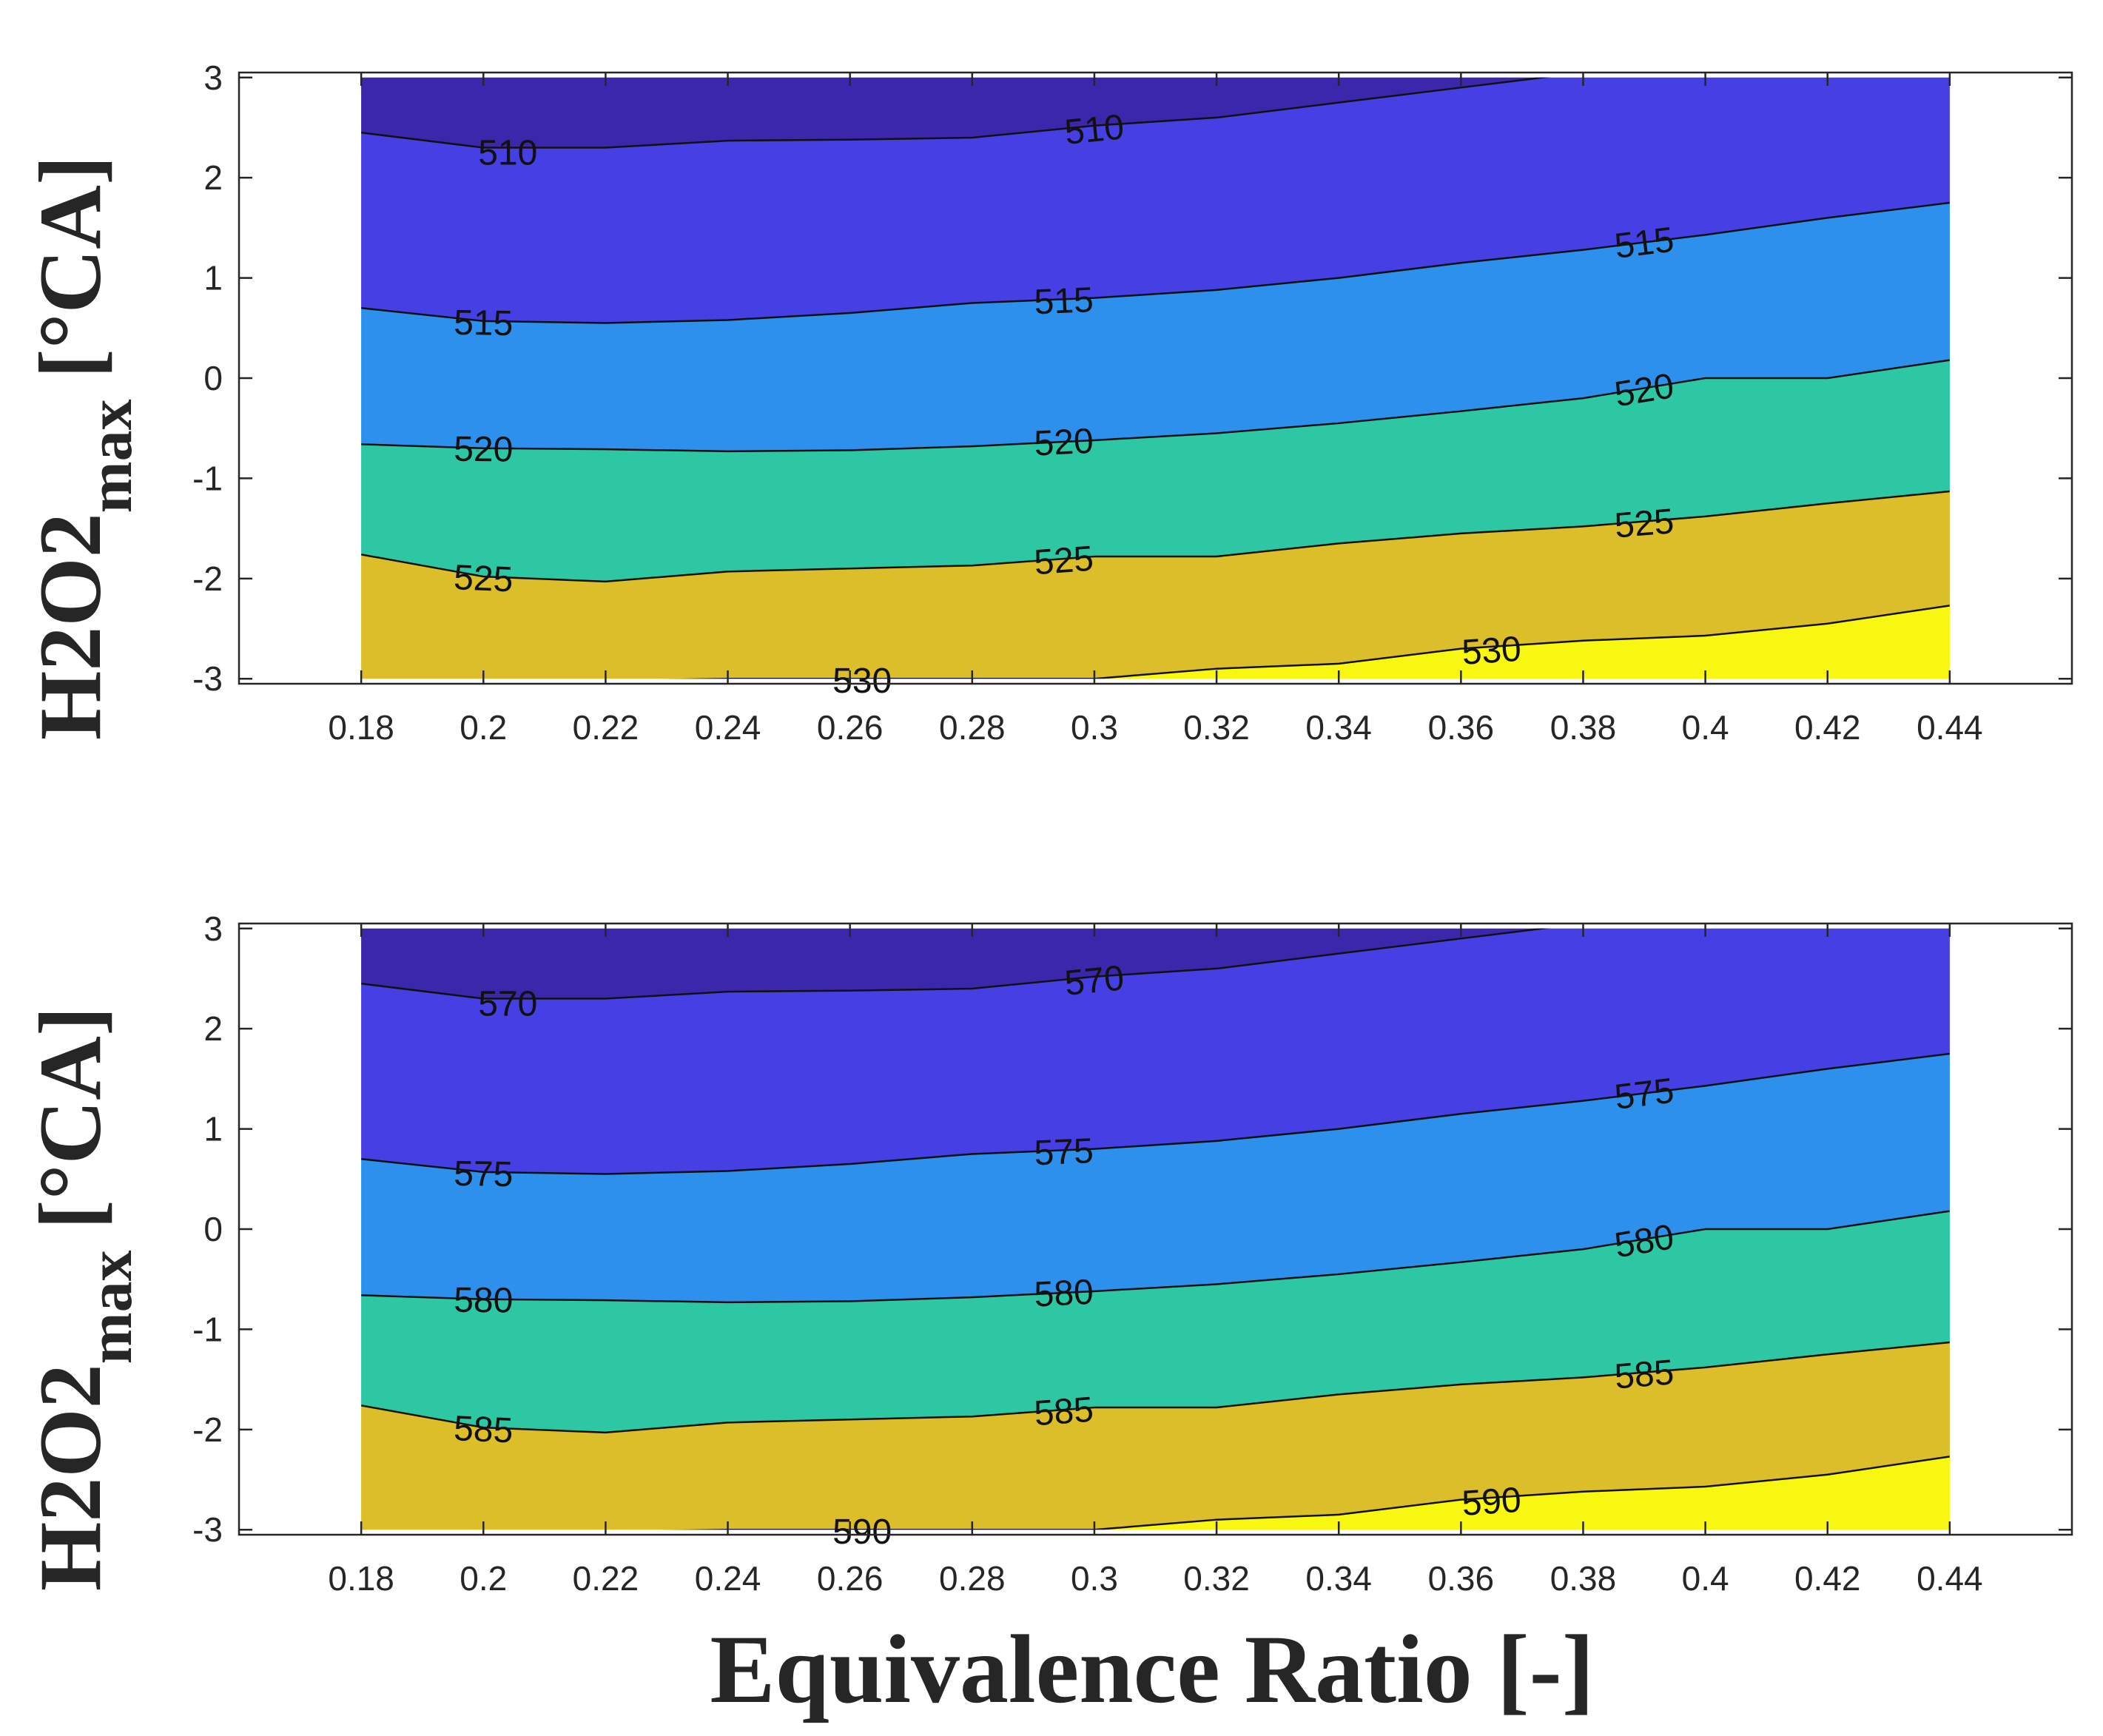  I want to click on y-axis-title-top: H2O2max [°CA], so click(83, 447).